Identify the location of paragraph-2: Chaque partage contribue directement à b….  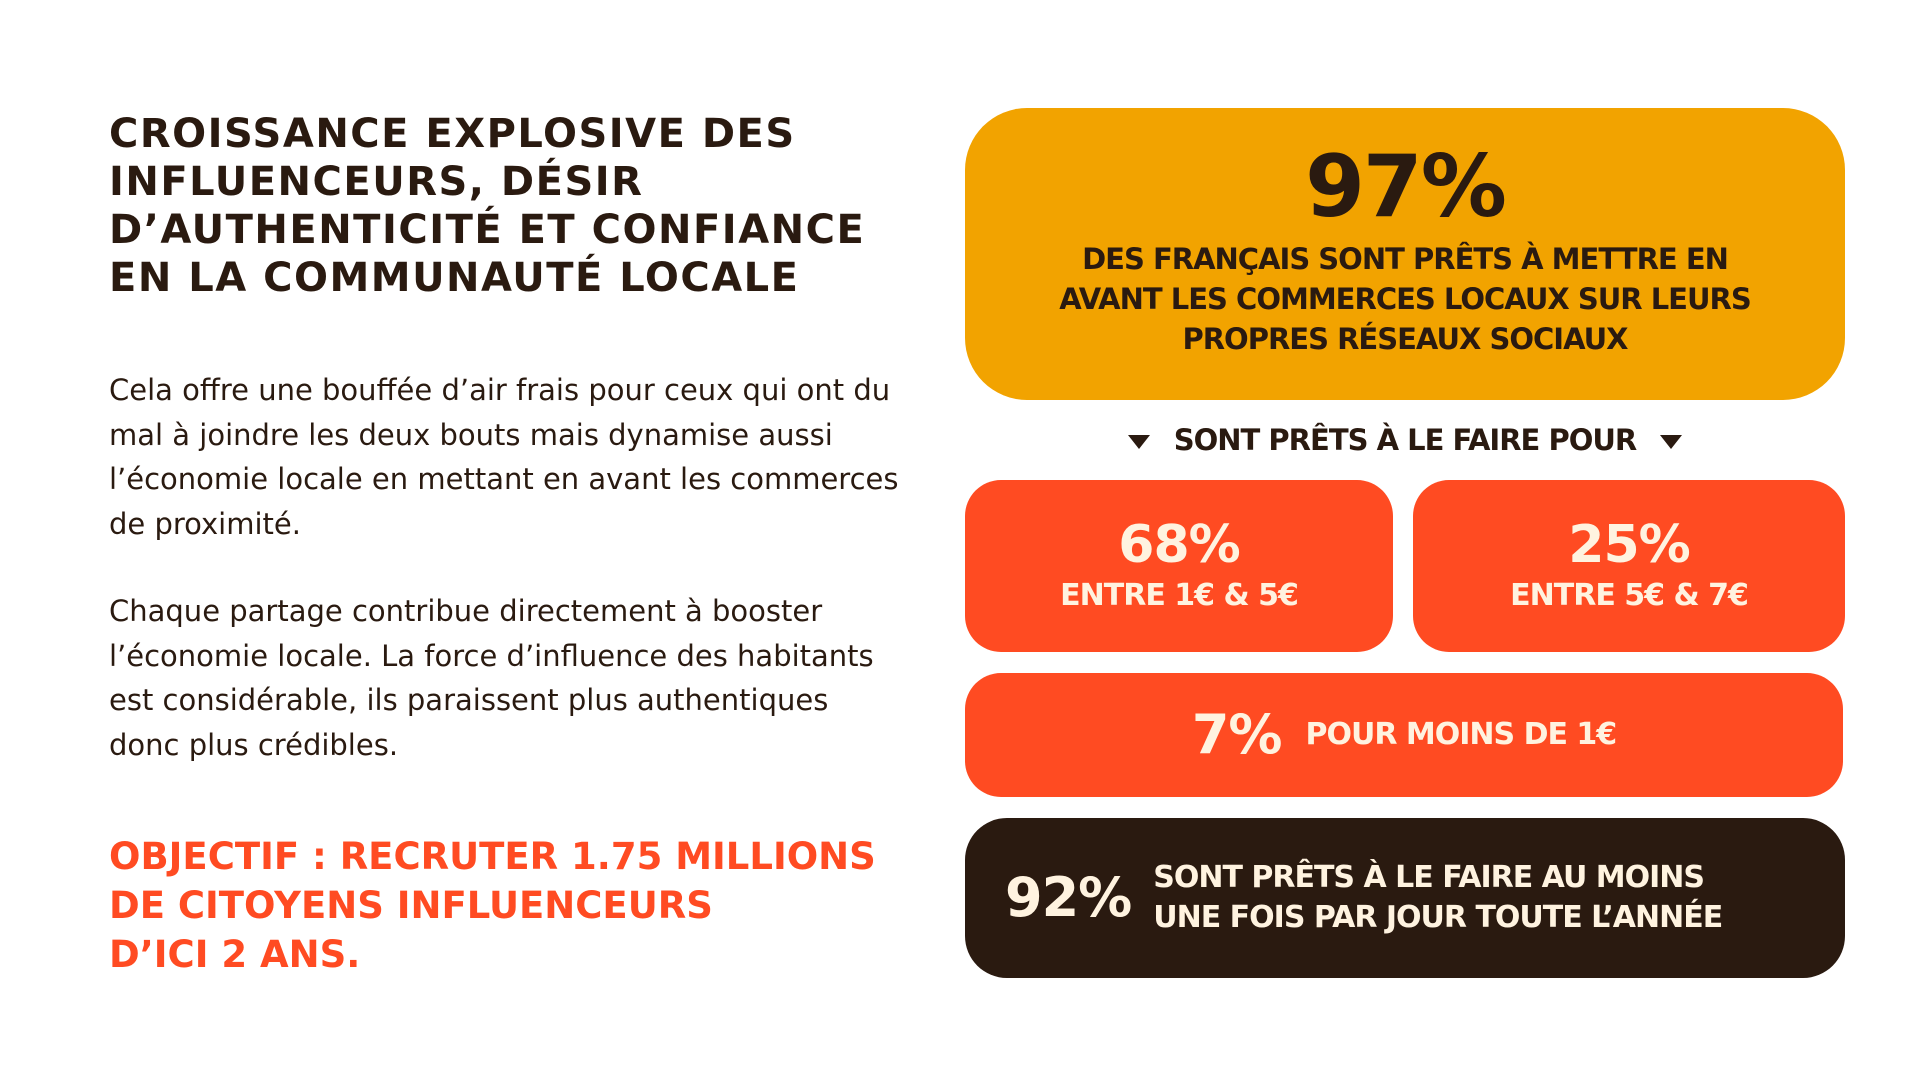
(519, 678).